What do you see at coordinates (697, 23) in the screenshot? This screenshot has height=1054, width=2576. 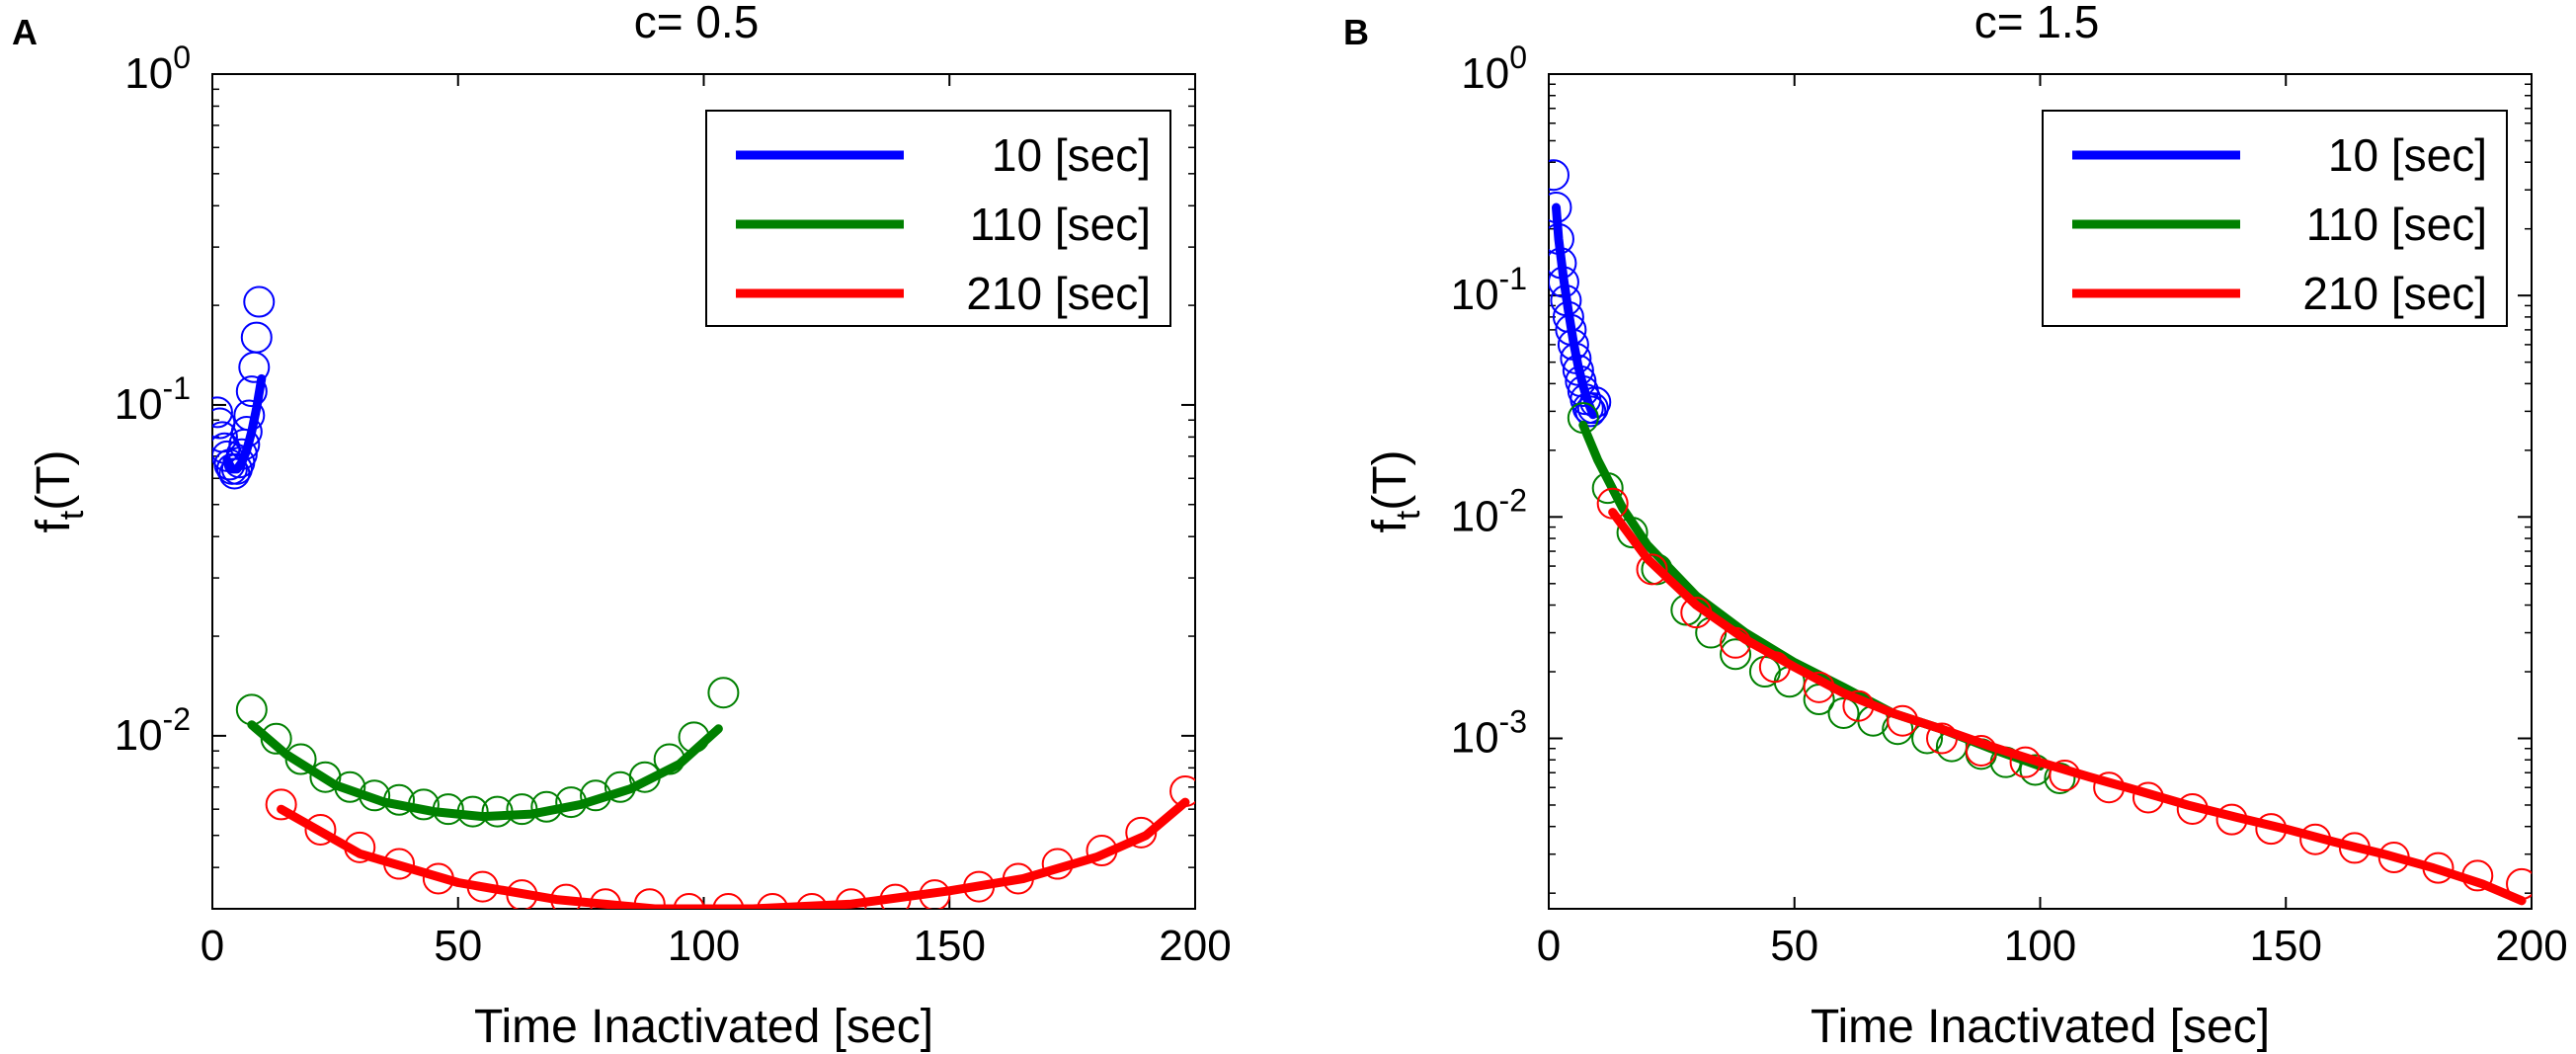 I see `chart-title: c= 0.5` at bounding box center [697, 23].